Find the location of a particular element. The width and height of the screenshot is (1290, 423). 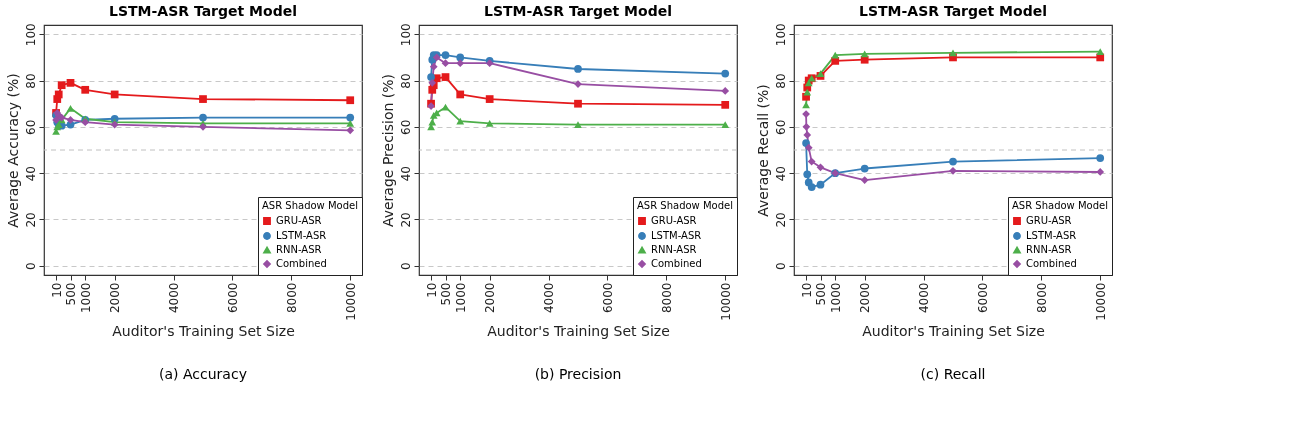

y-axis-title: Average Accuracy (%) is located at coordinates (12, 150).